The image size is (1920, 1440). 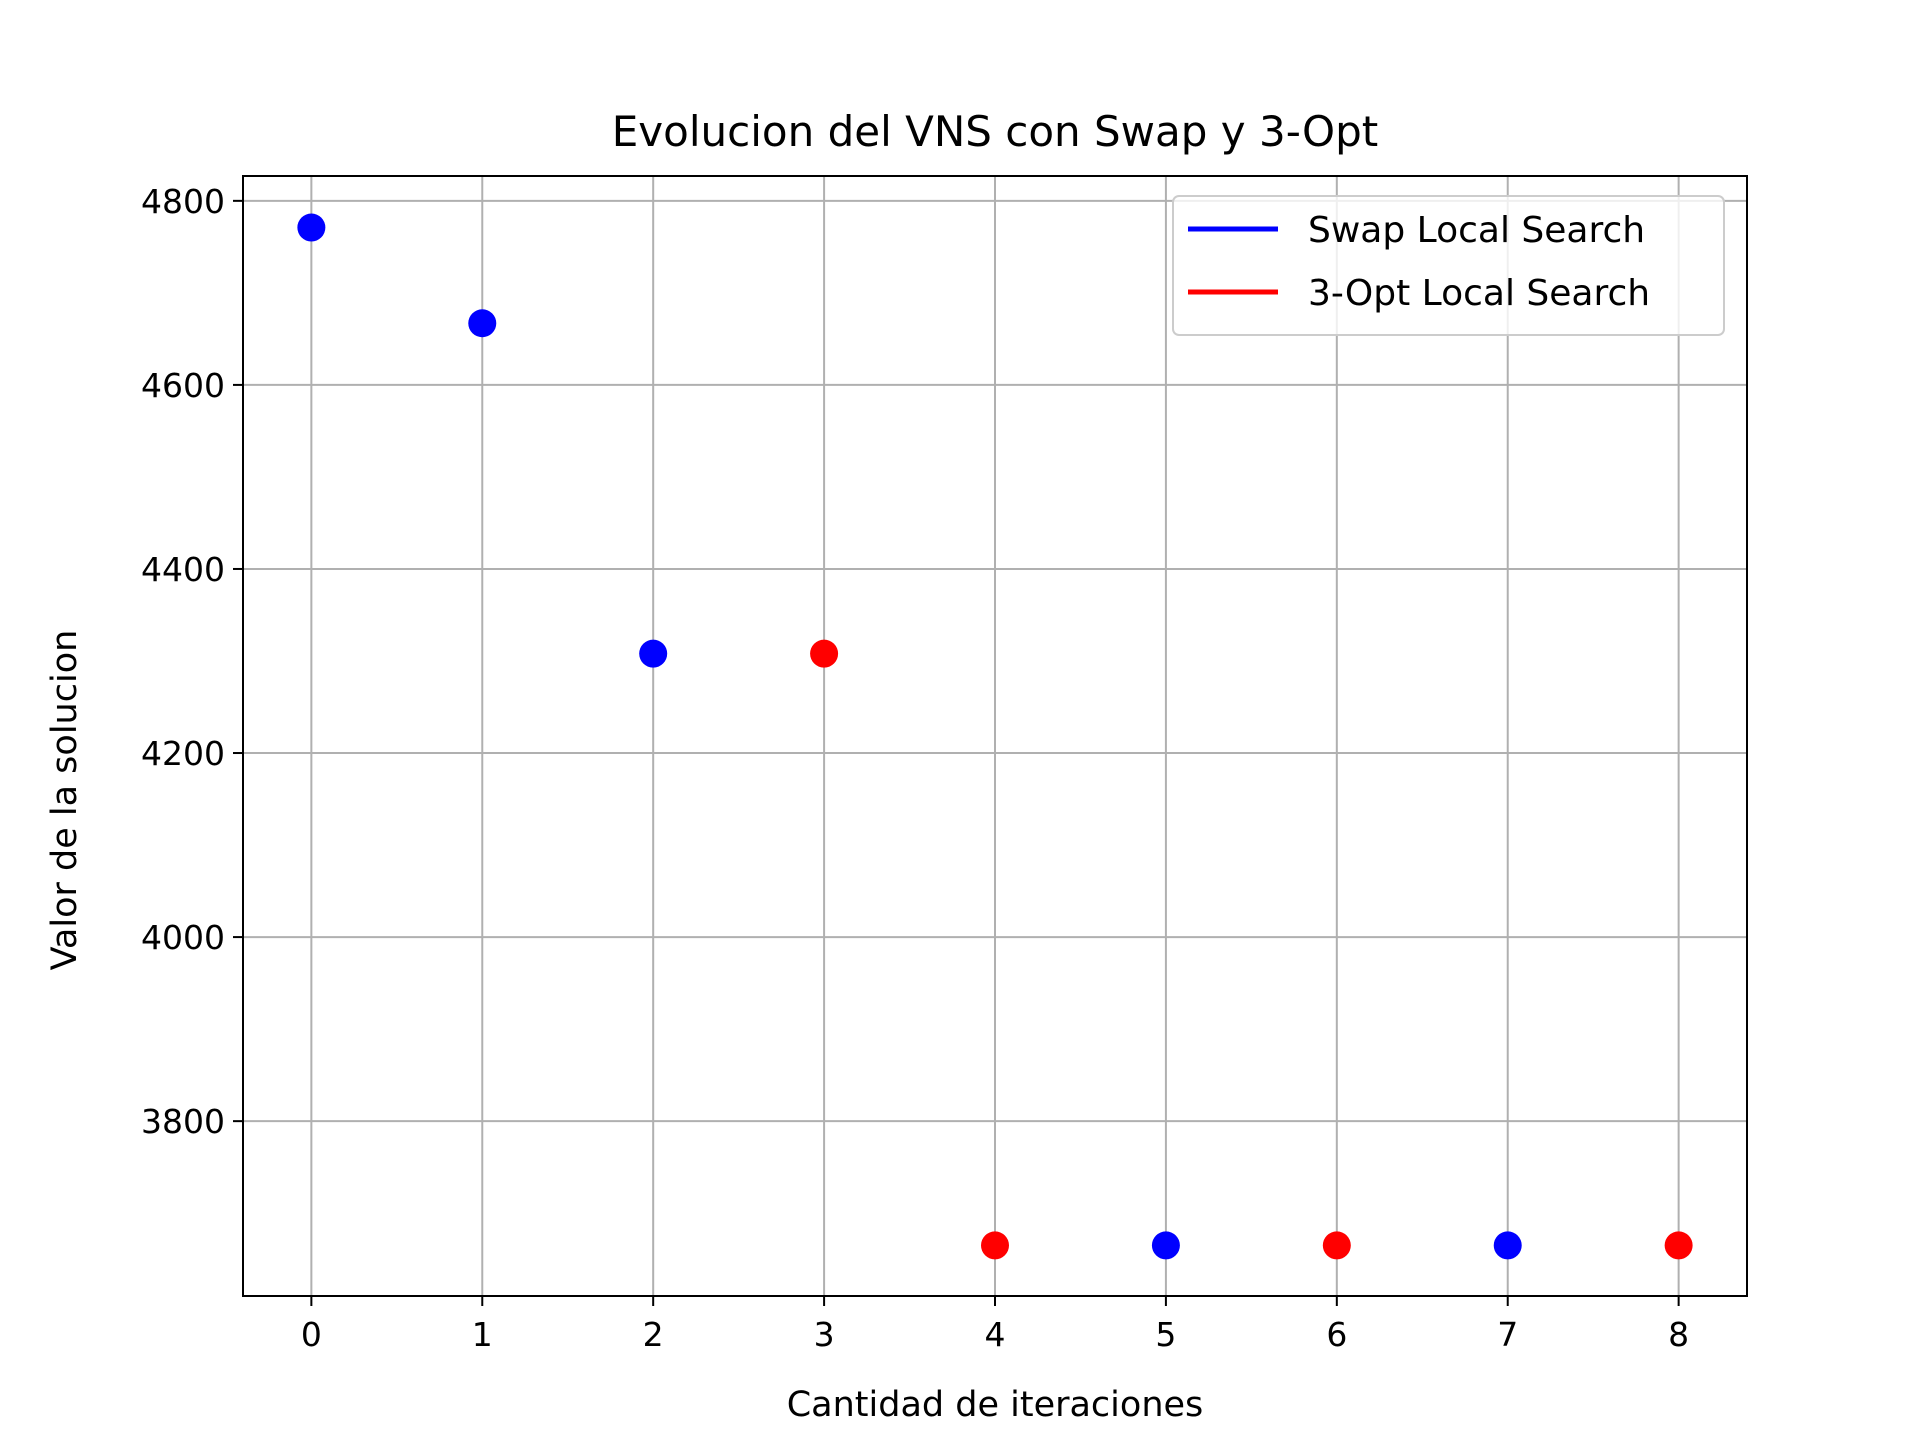 I want to click on legend: Swap Local Search 3-Opt Local Search, so click(x=1448, y=265).